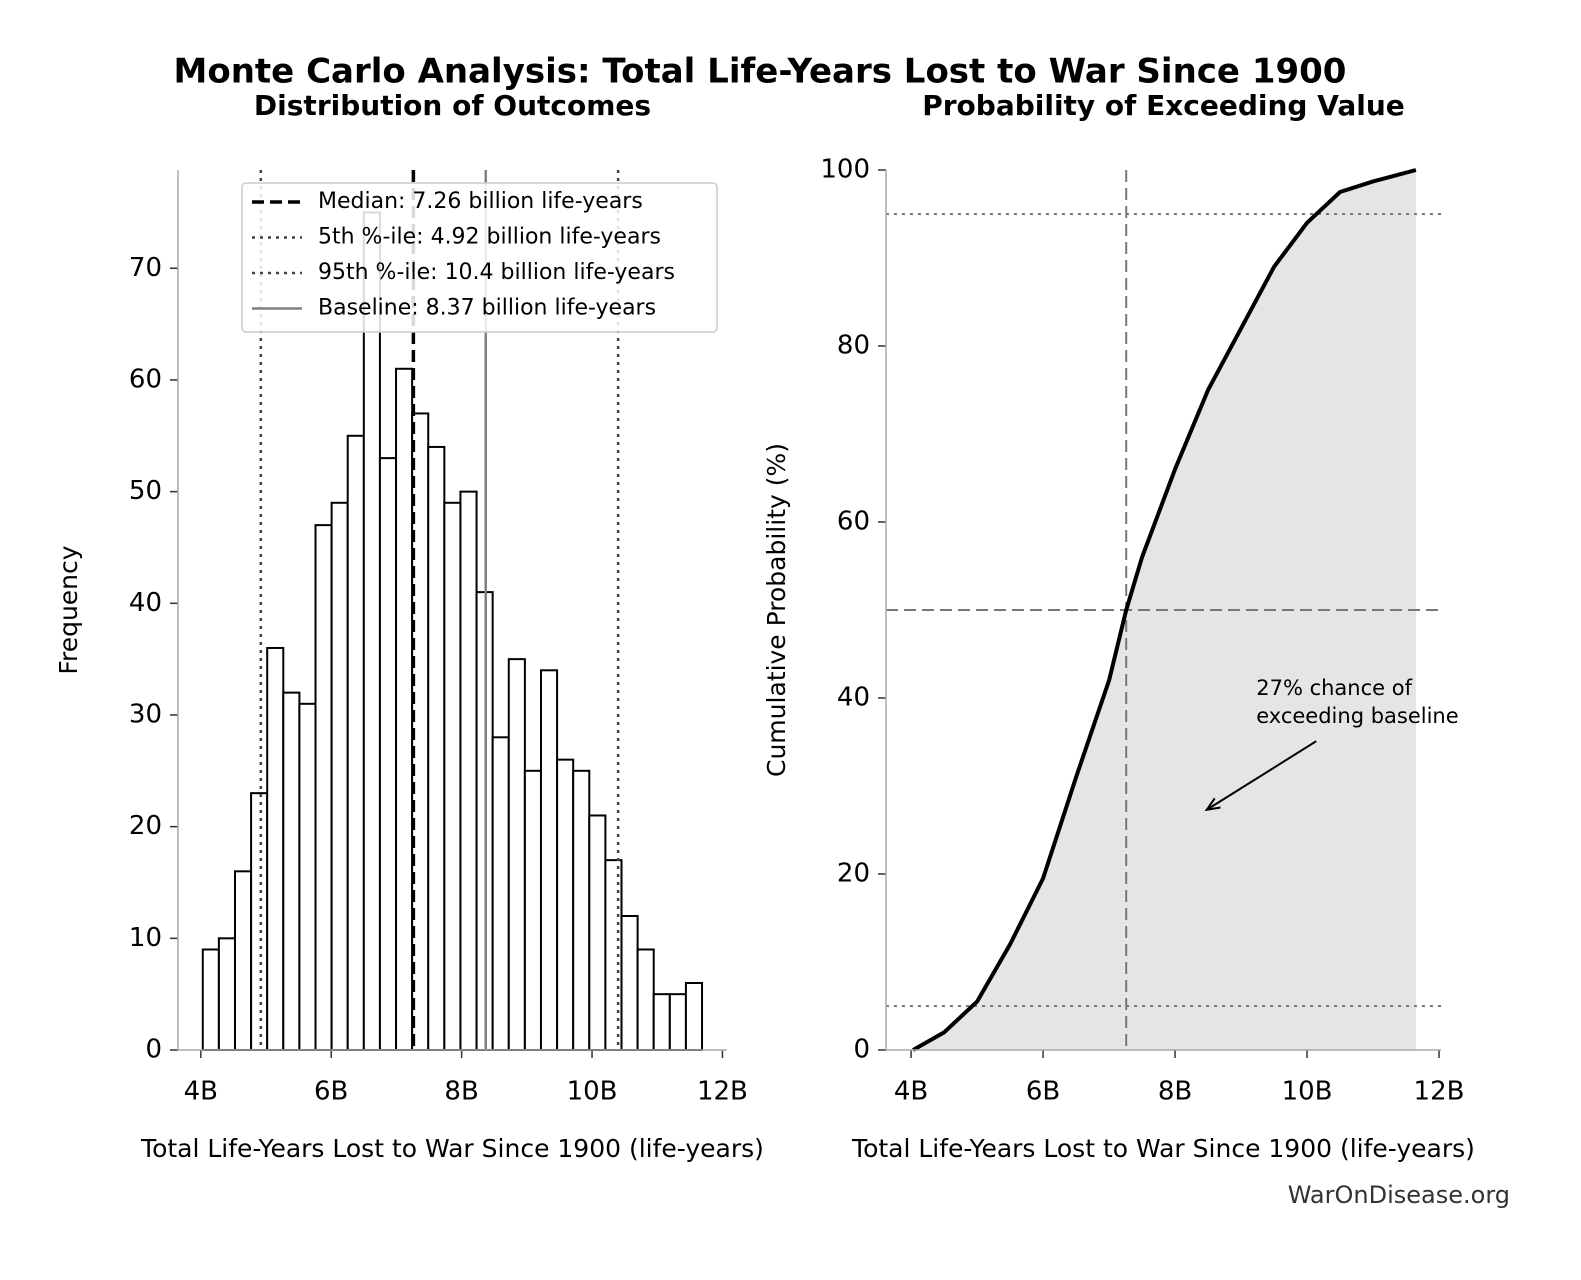 The width and height of the screenshot is (1581, 1280). Describe the element at coordinates (1261, 775) in the screenshot. I see `annotation-arrow` at that location.